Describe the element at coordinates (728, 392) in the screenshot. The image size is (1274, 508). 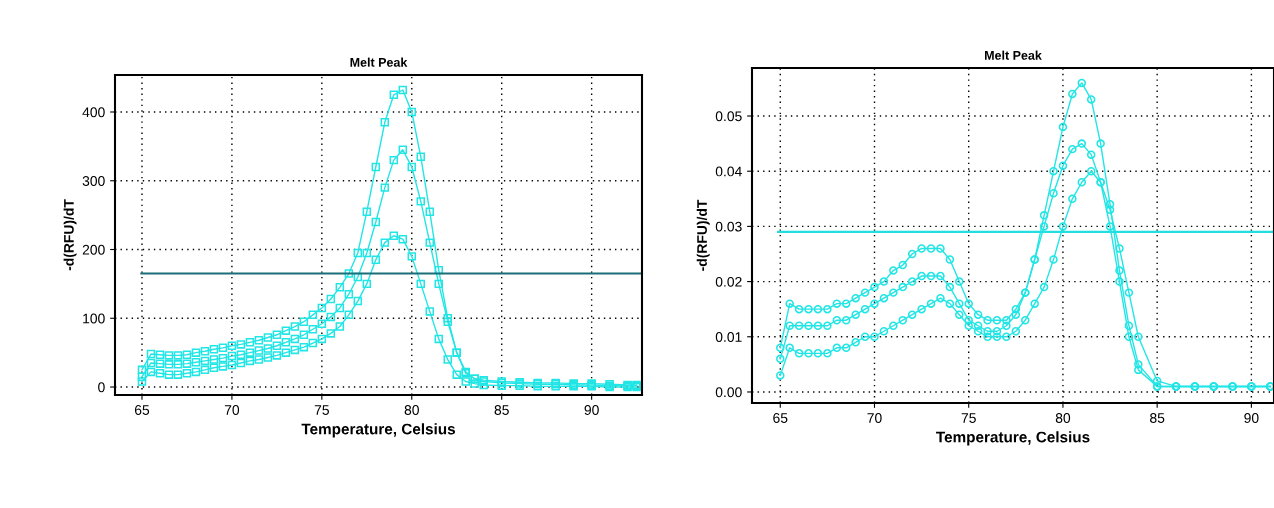
I see `y-tick-label: 0.00` at that location.